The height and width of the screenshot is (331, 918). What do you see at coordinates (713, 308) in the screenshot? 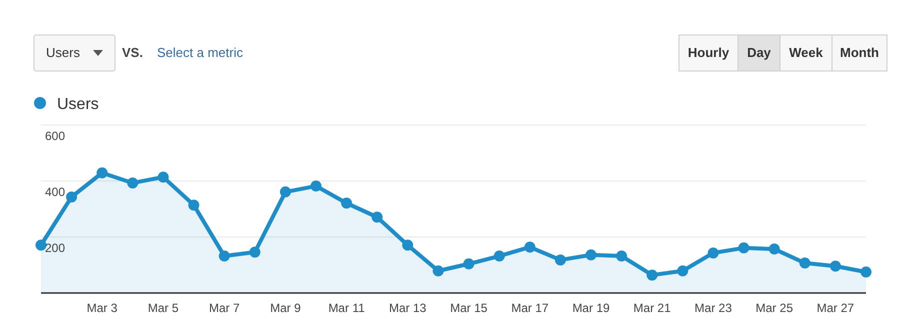
I see `x-tick-label: Mar 23` at bounding box center [713, 308].